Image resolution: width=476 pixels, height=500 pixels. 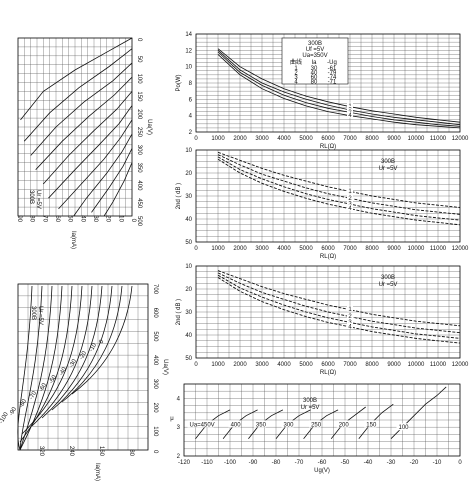 I want to click on x-tick-label: 4000, so click(x=284, y=249).